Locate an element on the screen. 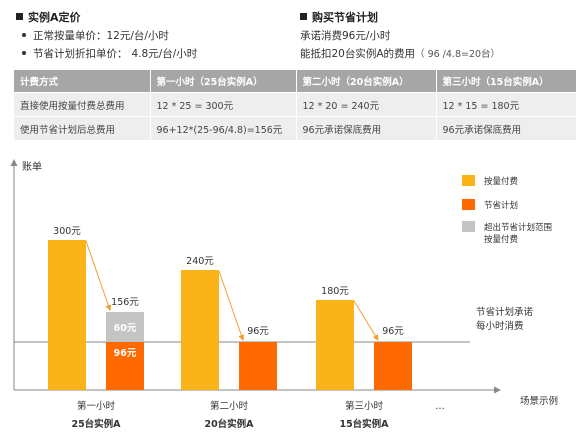  commitment-line-label: 每小时消费 is located at coordinates (500, 326).